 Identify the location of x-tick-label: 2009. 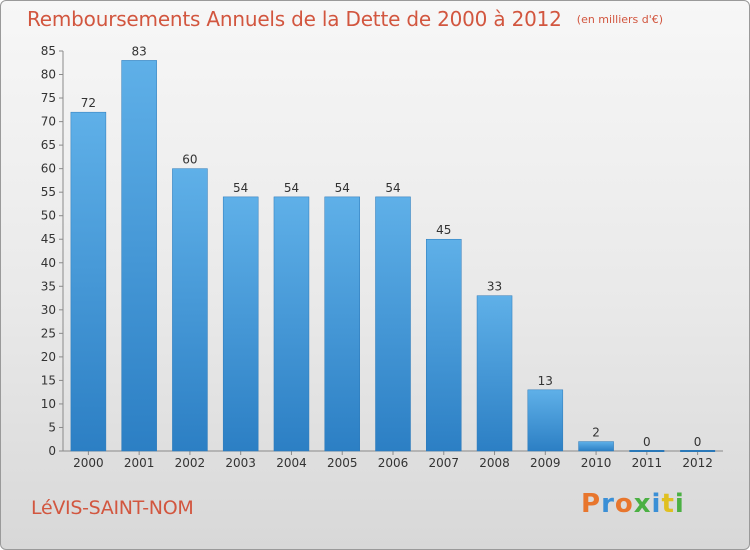
(545, 463).